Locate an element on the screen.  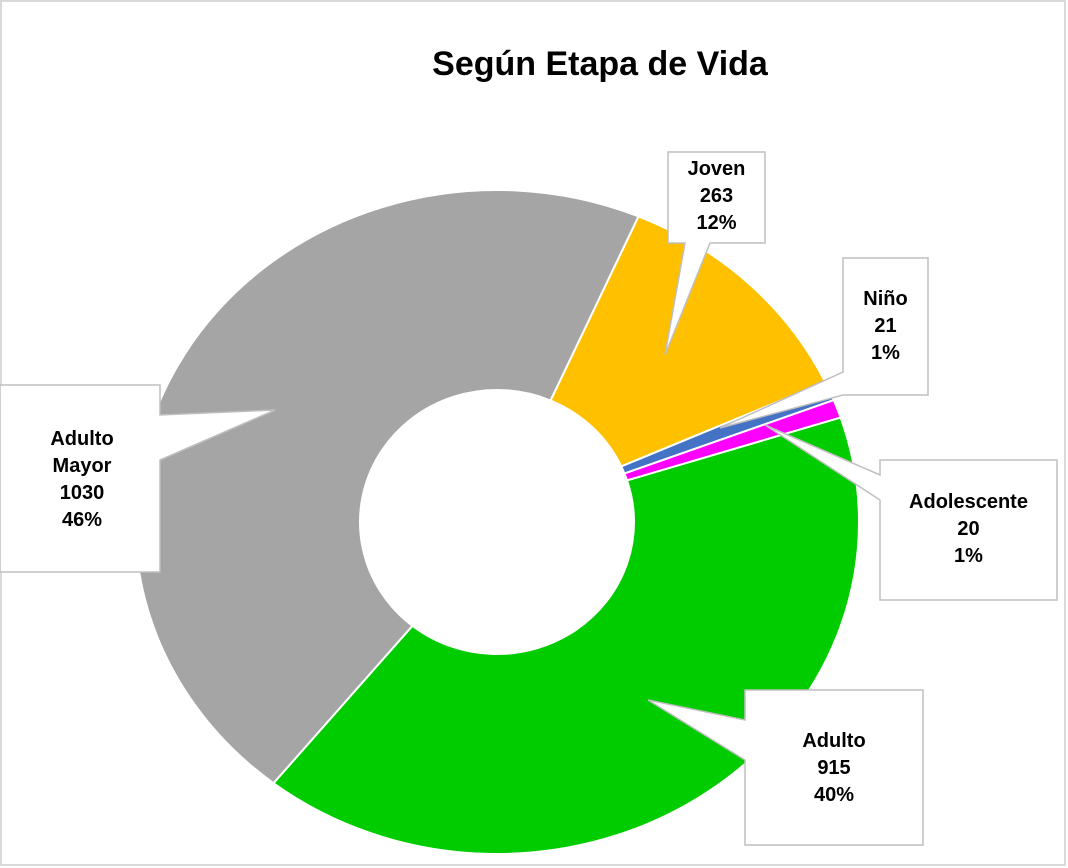
label-name: Adulto Mayor is located at coordinates (82, 452).